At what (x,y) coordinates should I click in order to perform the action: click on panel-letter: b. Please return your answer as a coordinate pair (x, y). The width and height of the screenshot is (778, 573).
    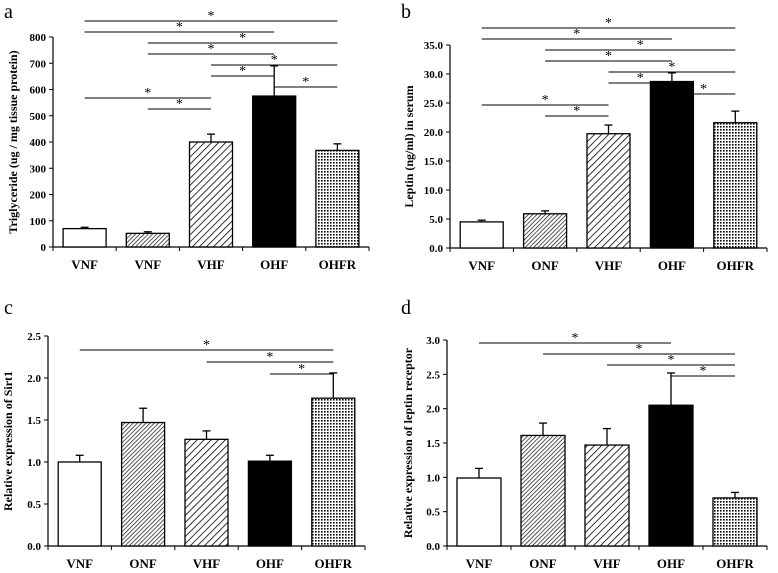
    Looking at the image, I should click on (406, 12).